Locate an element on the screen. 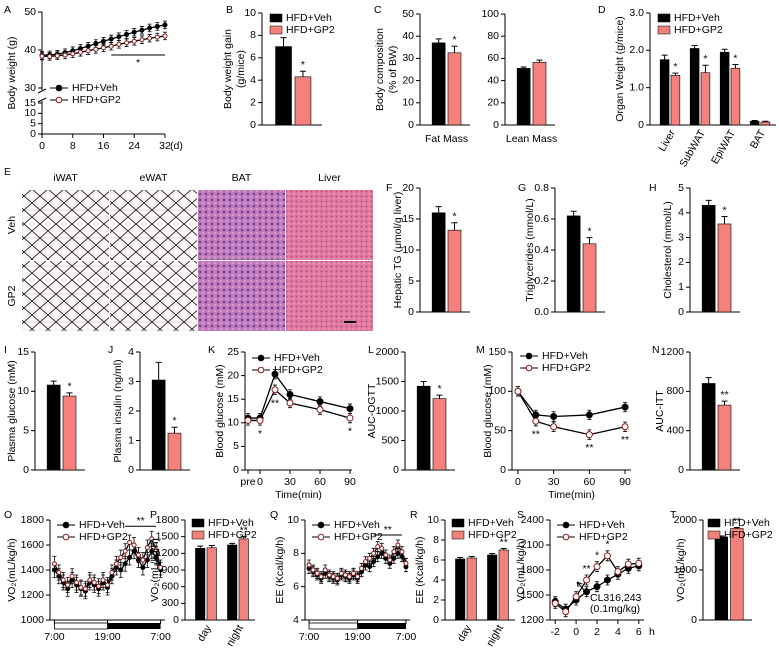 The image size is (779, 649). panel-label: I is located at coordinates (5, 350).